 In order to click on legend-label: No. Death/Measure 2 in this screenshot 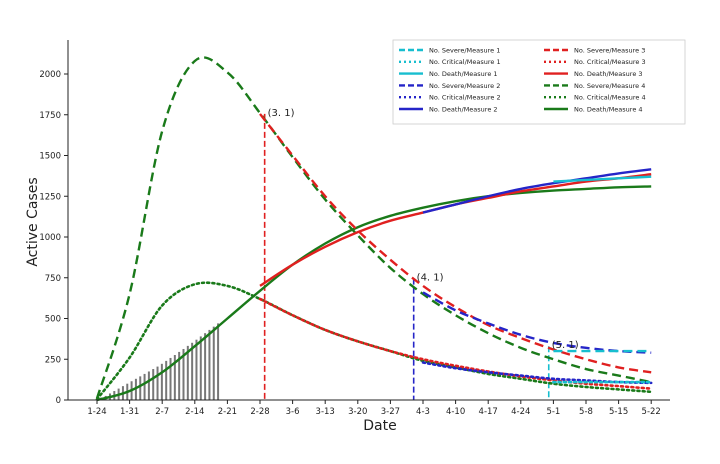, I will do `click(463, 109)`.